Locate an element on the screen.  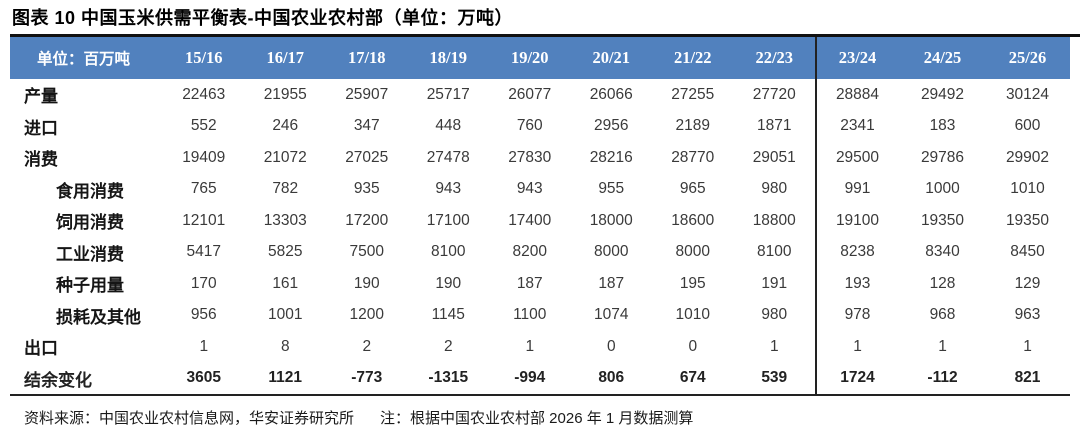
cell-value: 1724 is located at coordinates (857, 378).